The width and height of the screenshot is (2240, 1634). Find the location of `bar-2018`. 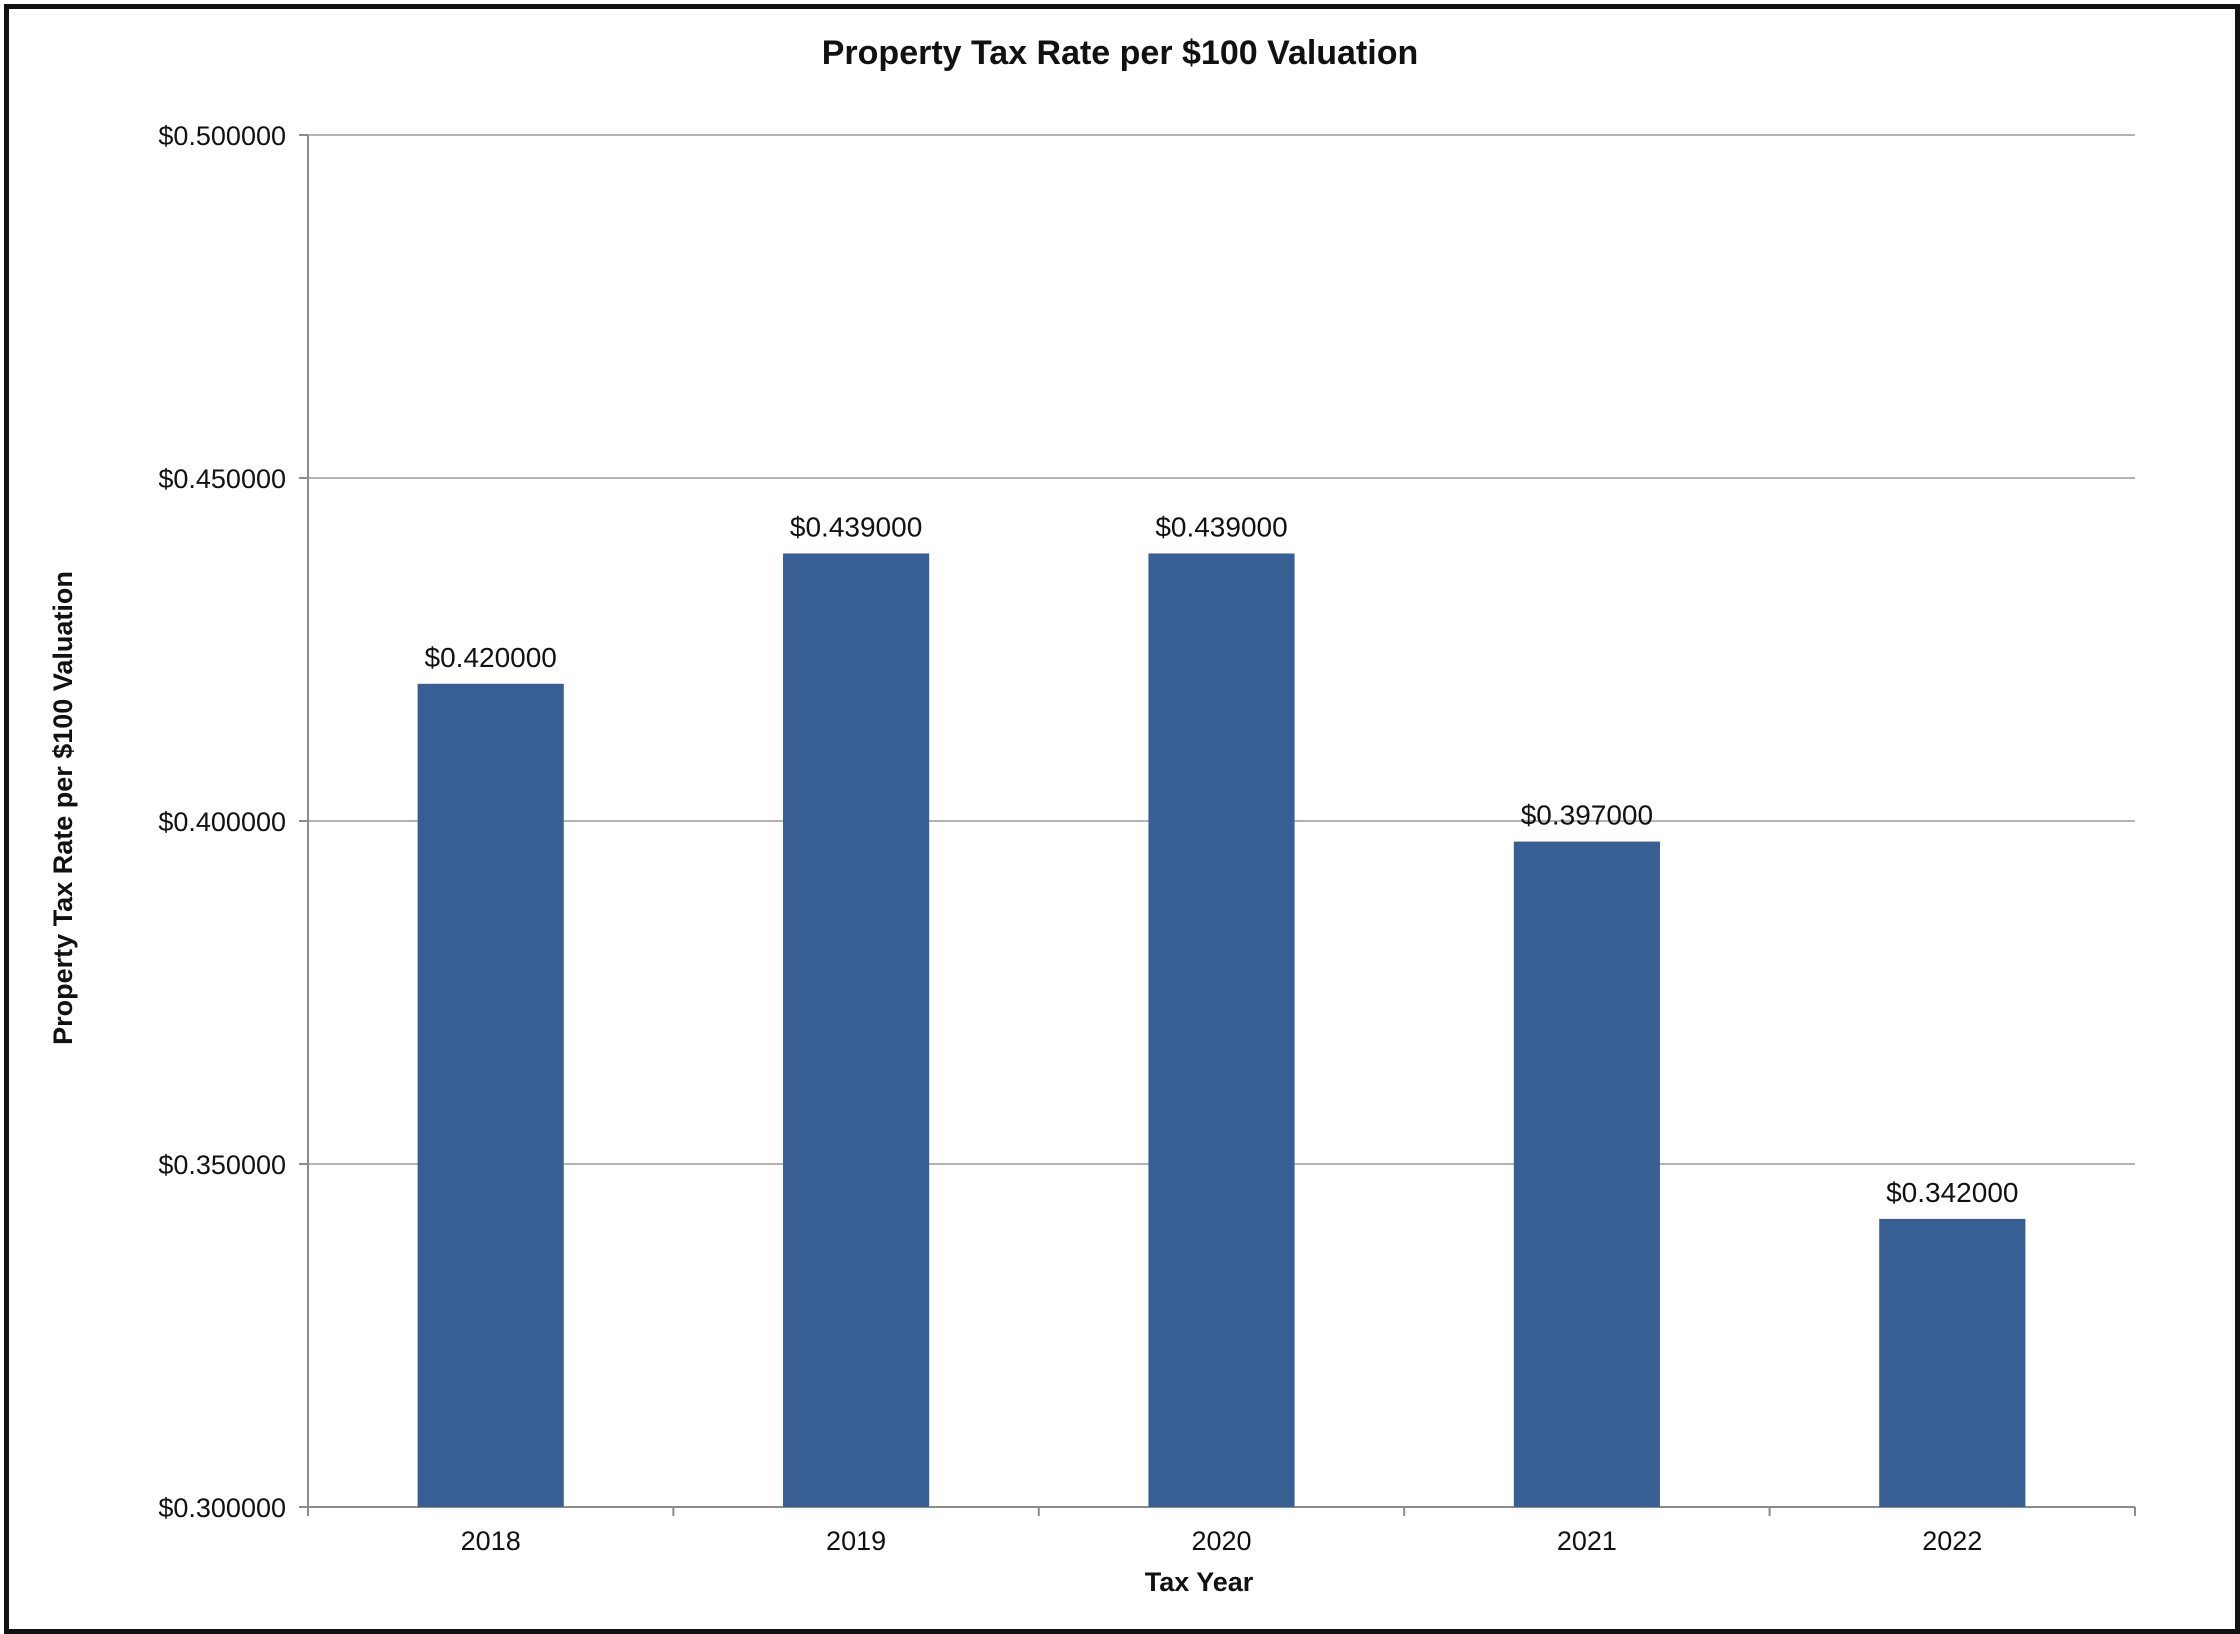

bar-2018 is located at coordinates (490, 1095).